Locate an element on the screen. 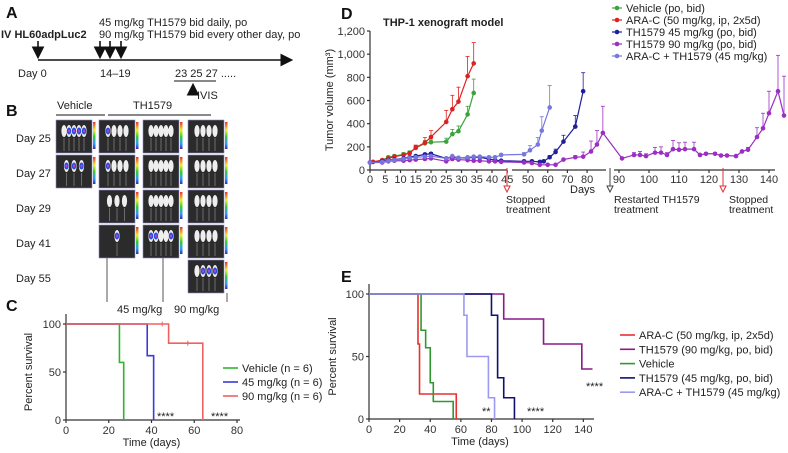 Image resolution: width=788 pixels, height=453 pixels. imaging-label: IVIS is located at coordinates (207, 96).